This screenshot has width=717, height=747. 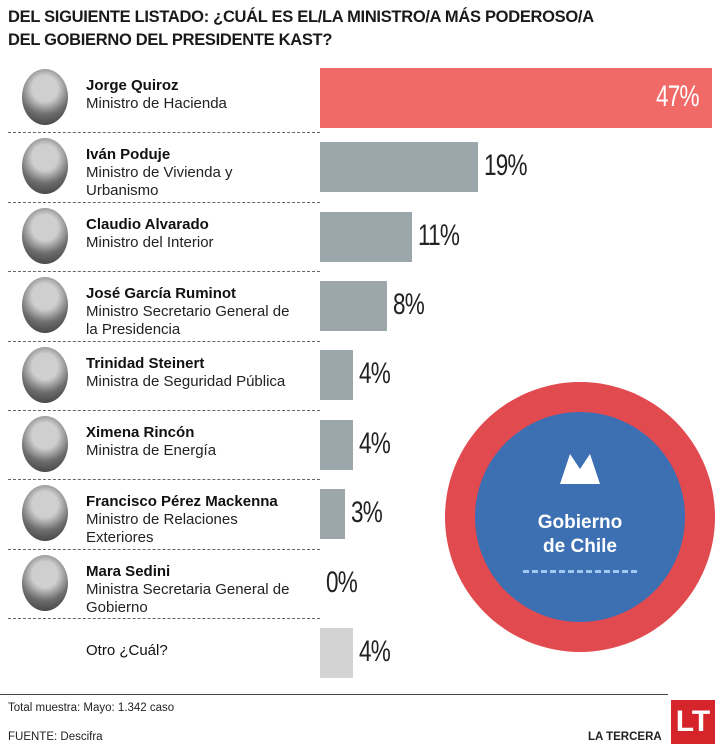 What do you see at coordinates (580, 571) in the screenshot?
I see `logo-stripe` at bounding box center [580, 571].